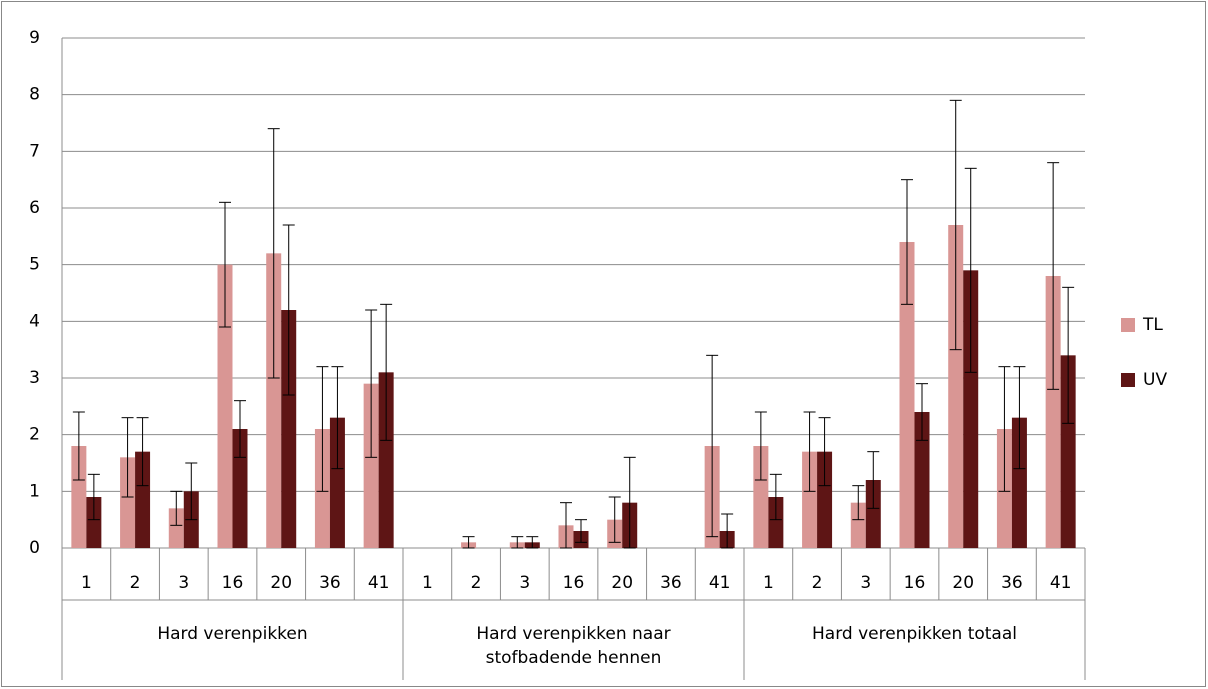 Image resolution: width=1208 pixels, height=689 pixels. Describe the element at coordinates (34, 208) in the screenshot. I see `y-tick-label: 6` at that location.